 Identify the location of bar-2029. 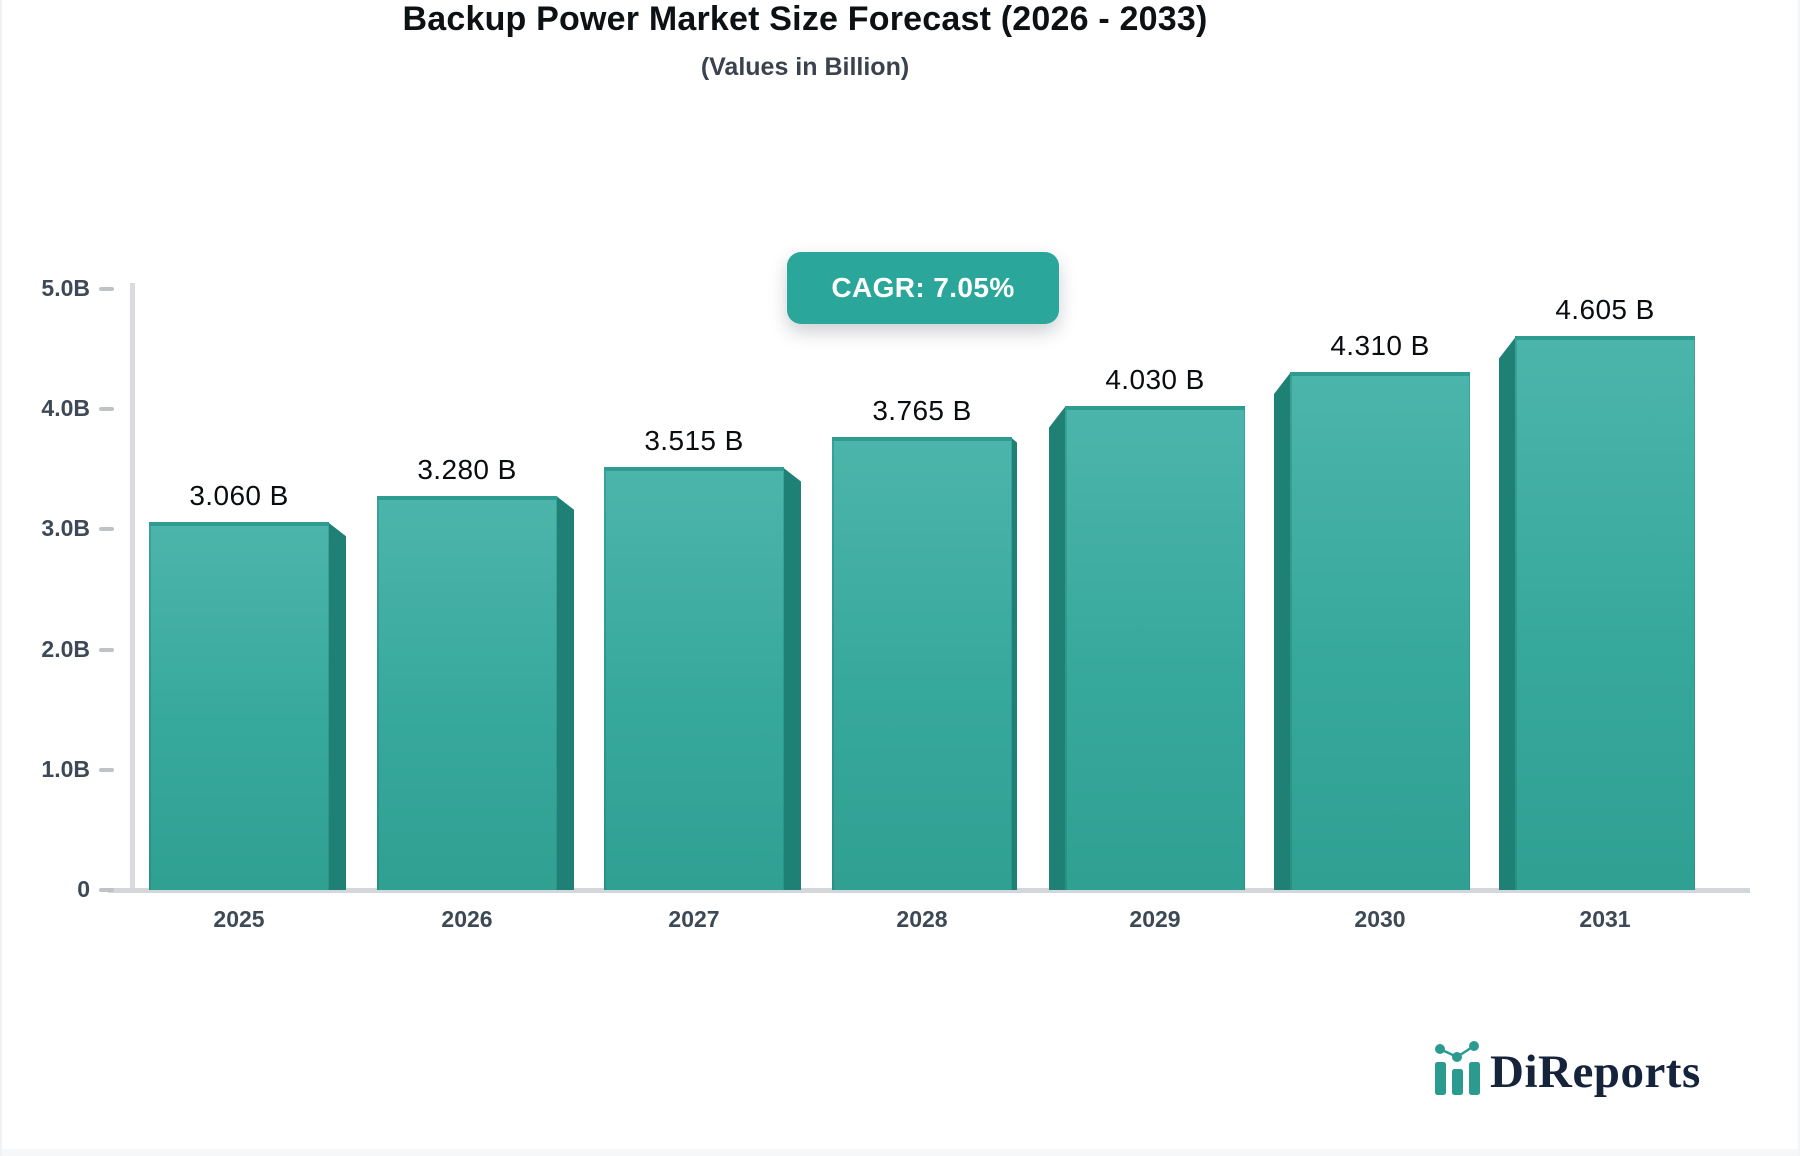
(1155, 647).